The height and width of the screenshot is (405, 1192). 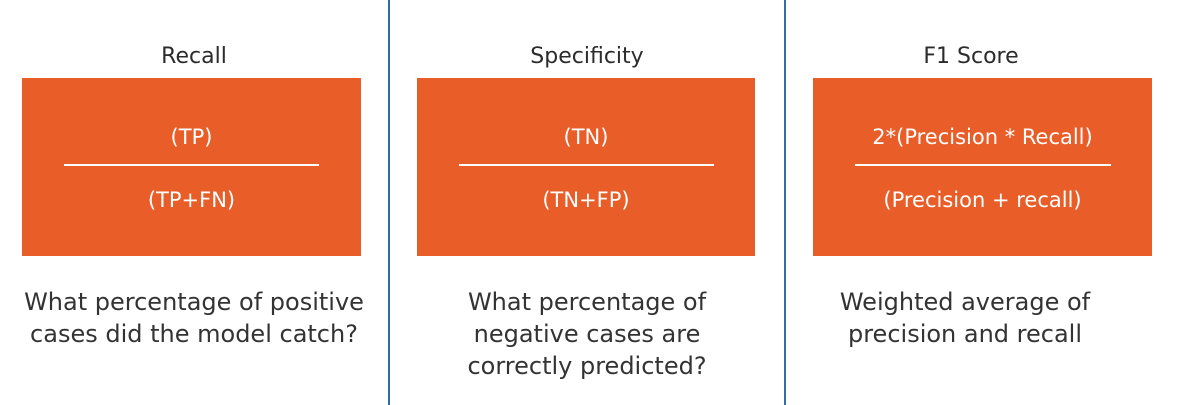 What do you see at coordinates (191, 137) in the screenshot?
I see `formula-numerator: (TP)` at bounding box center [191, 137].